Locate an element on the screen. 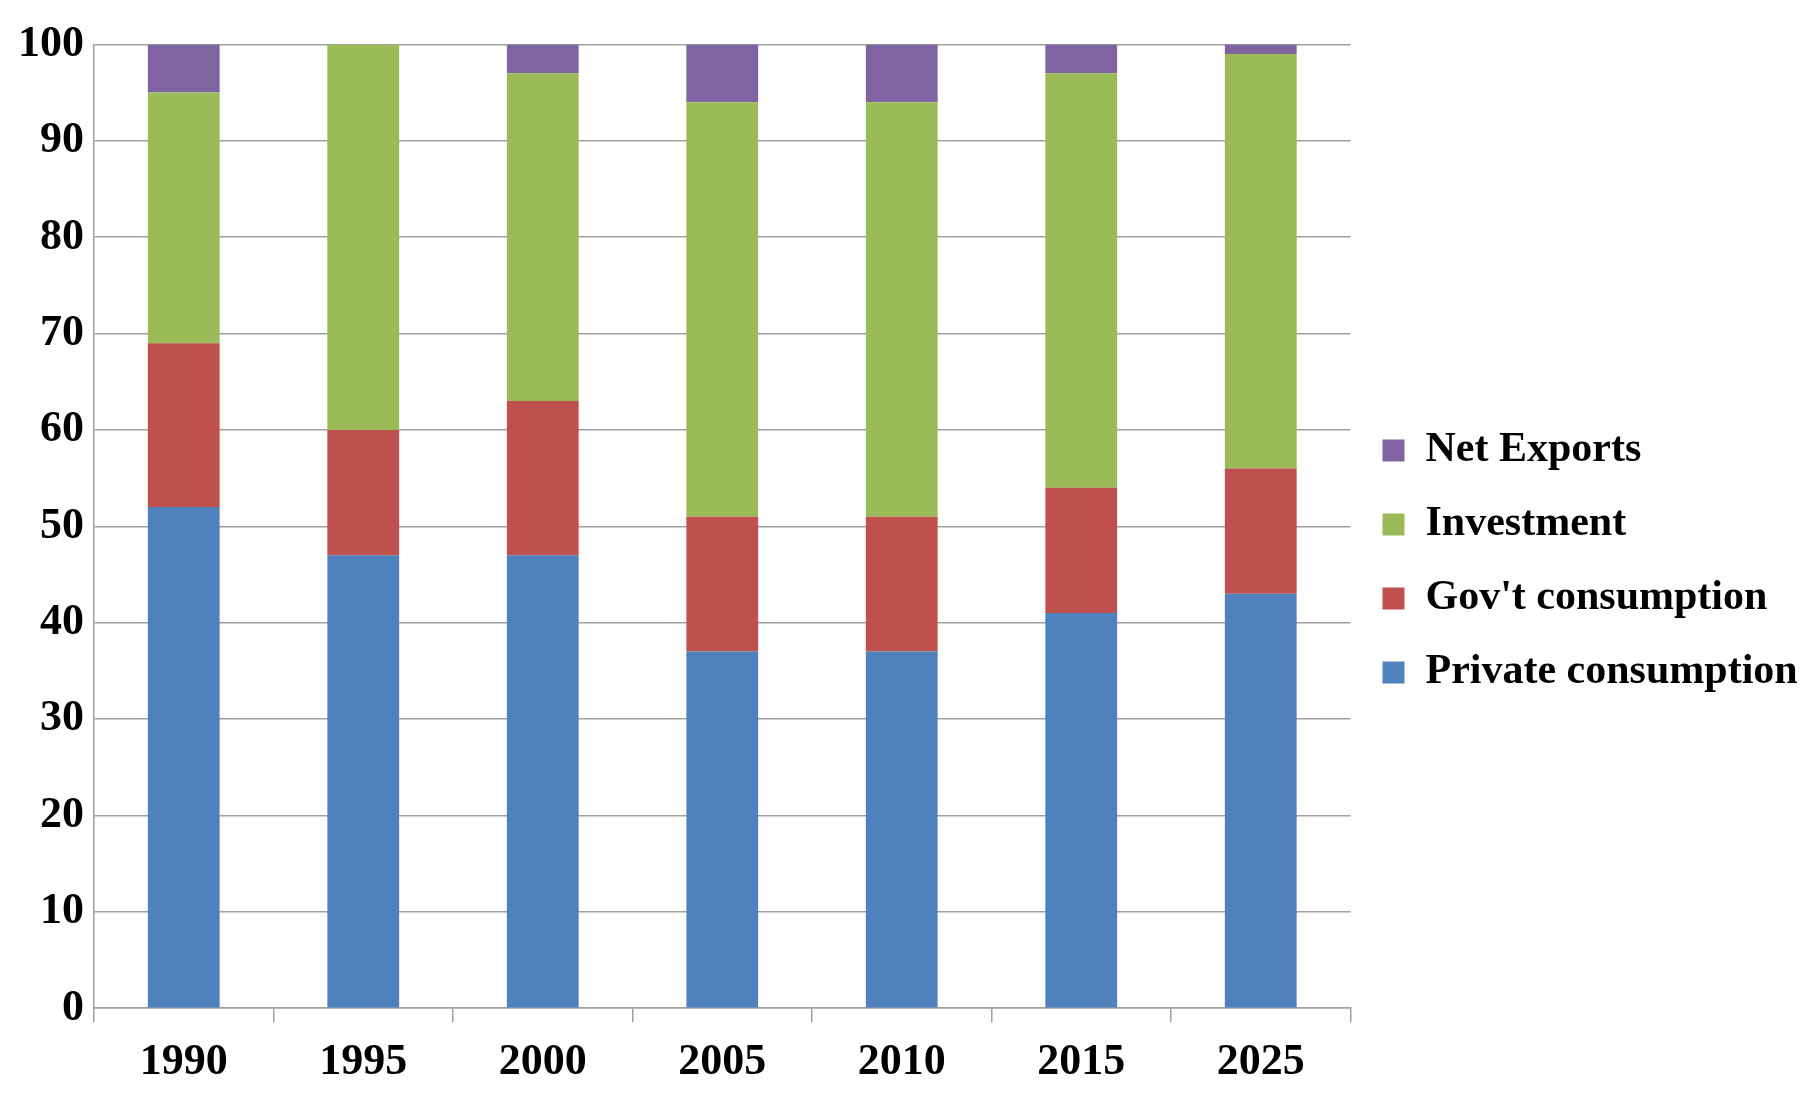 This screenshot has width=1818, height=1115. y-tick-label: 50 is located at coordinates (62, 523).